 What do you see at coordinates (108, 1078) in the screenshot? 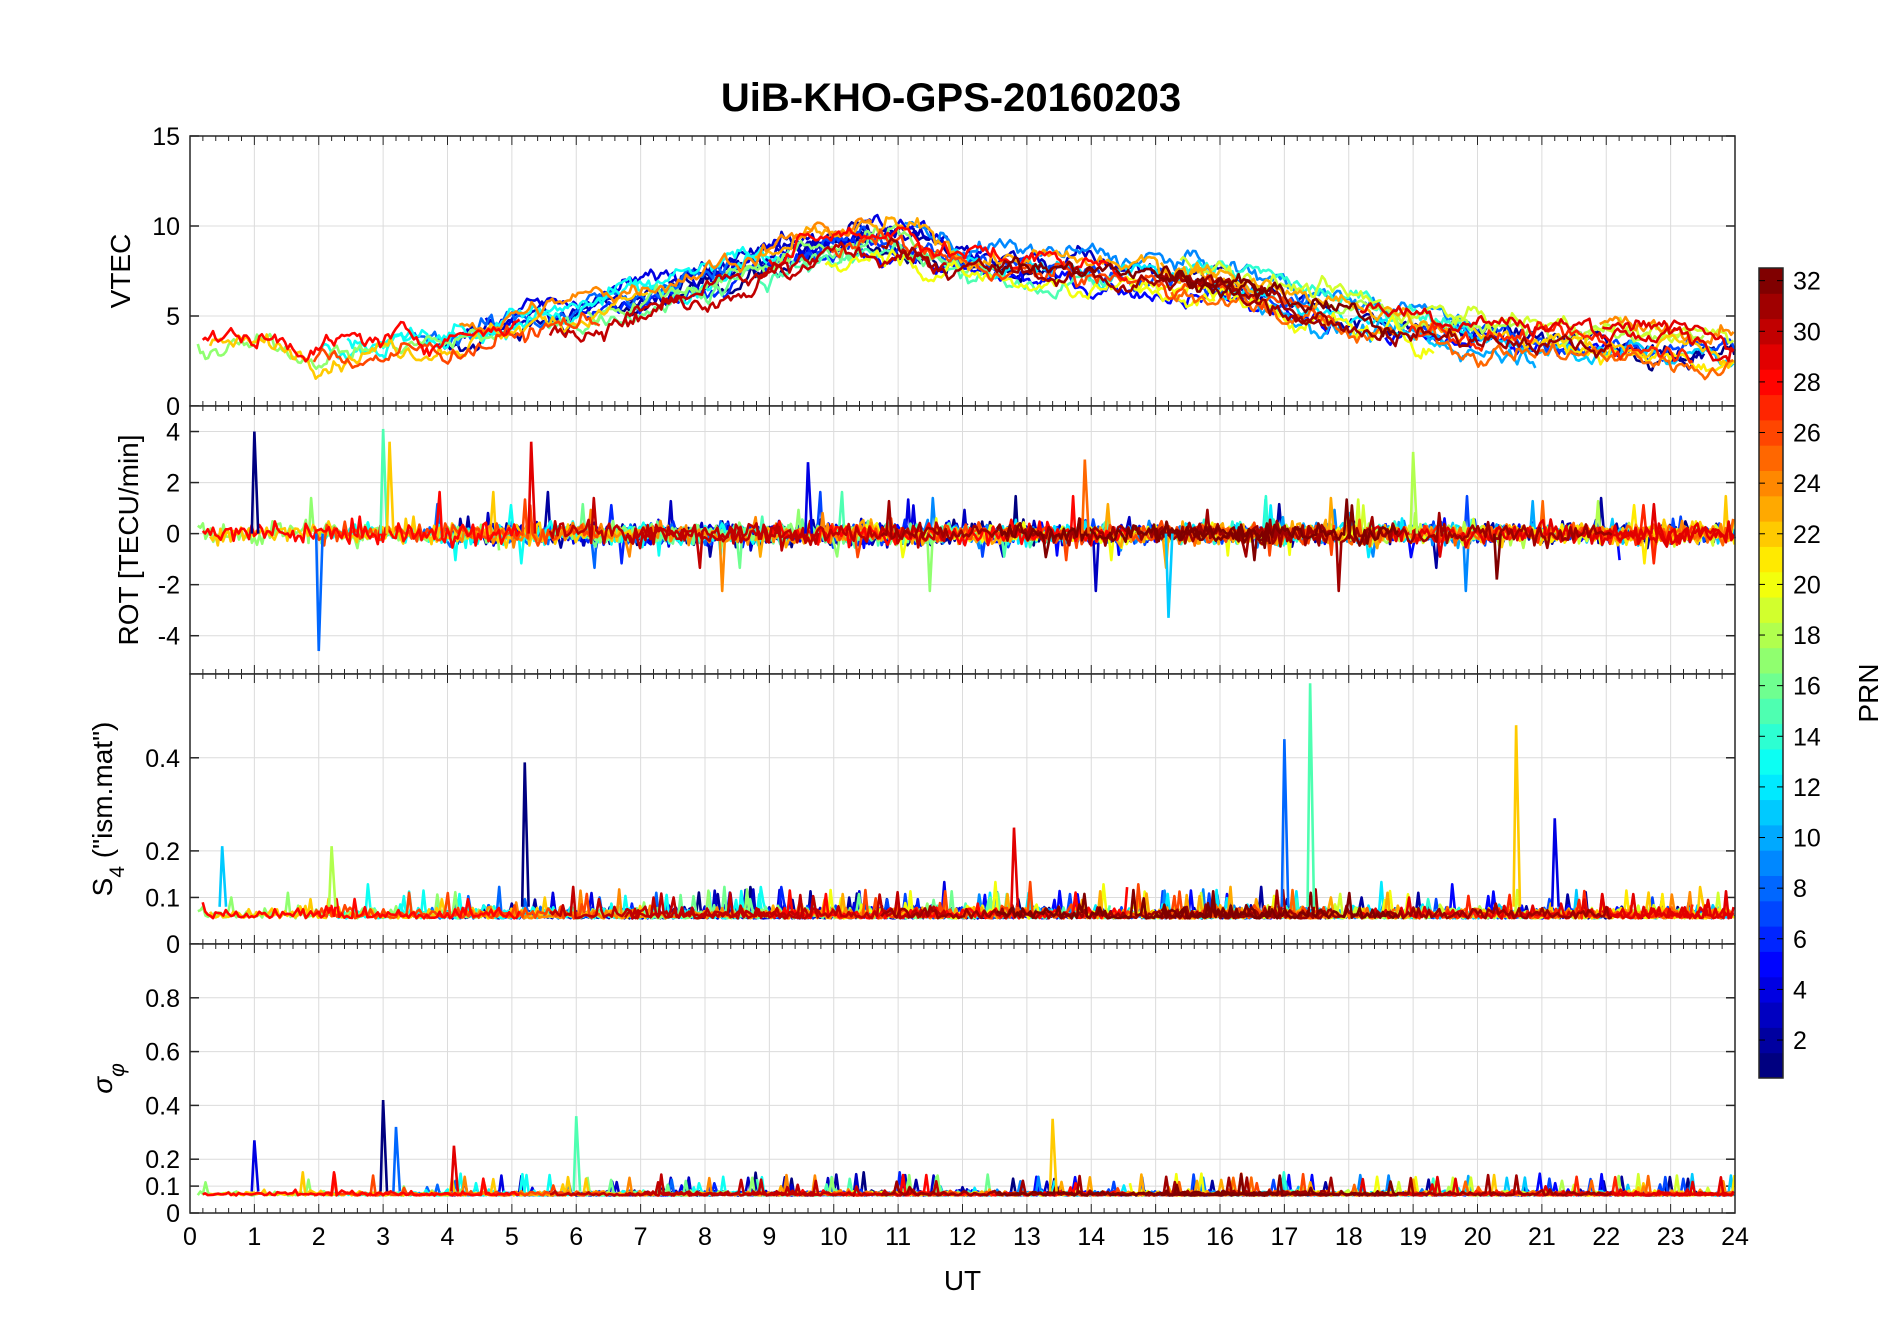
I see `y-axis-label: σφ` at bounding box center [108, 1078].